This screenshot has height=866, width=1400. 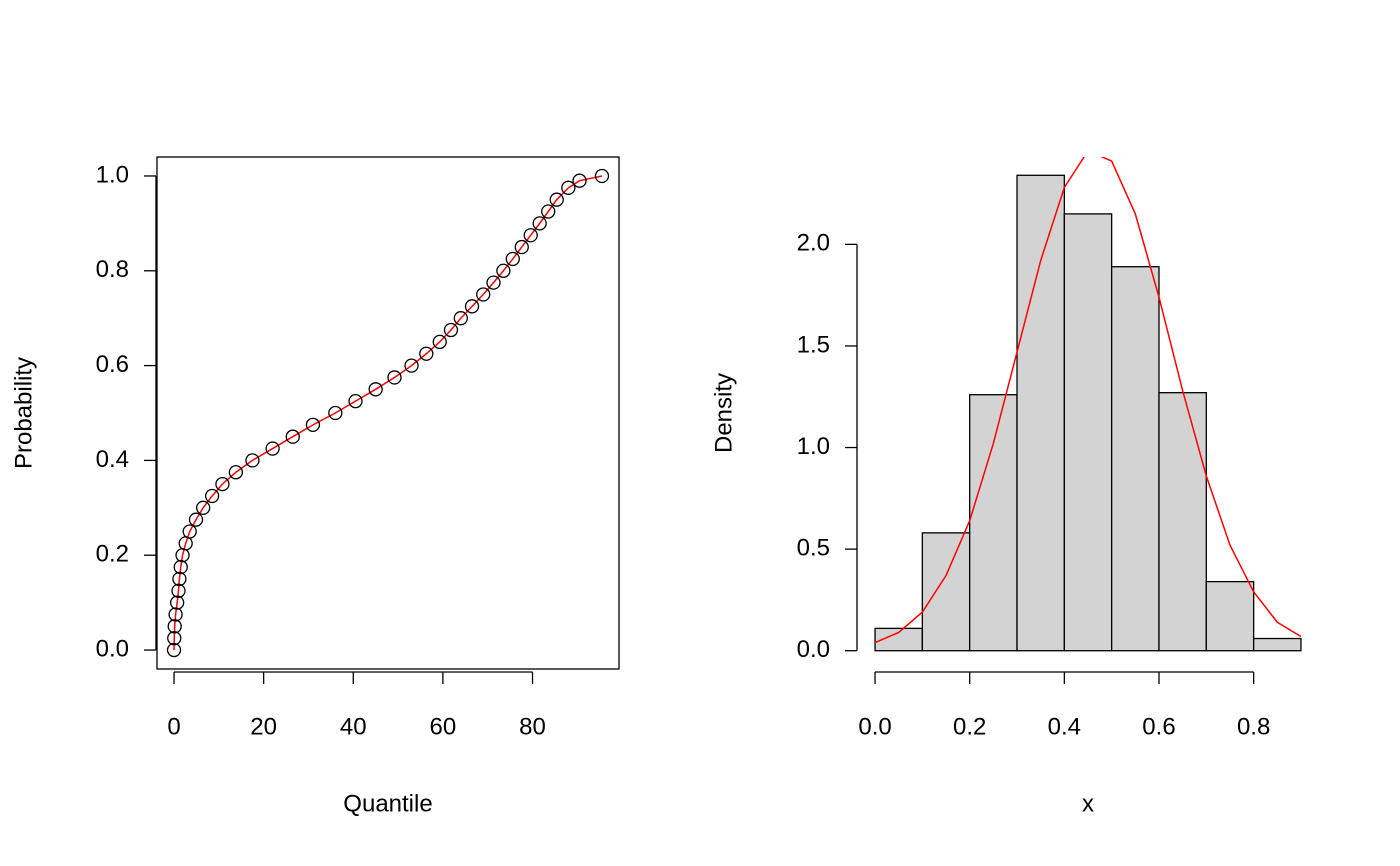 What do you see at coordinates (723, 413) in the screenshot?
I see `y-axis-title: Density` at bounding box center [723, 413].